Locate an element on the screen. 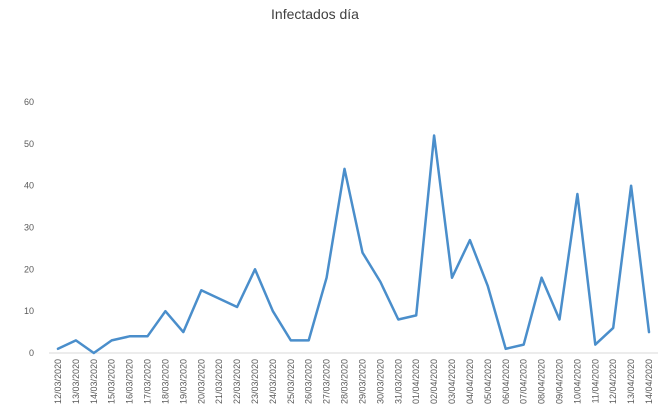 Image resolution: width=670 pixels, height=417 pixels. y-tick-label: 60 is located at coordinates (29, 102).